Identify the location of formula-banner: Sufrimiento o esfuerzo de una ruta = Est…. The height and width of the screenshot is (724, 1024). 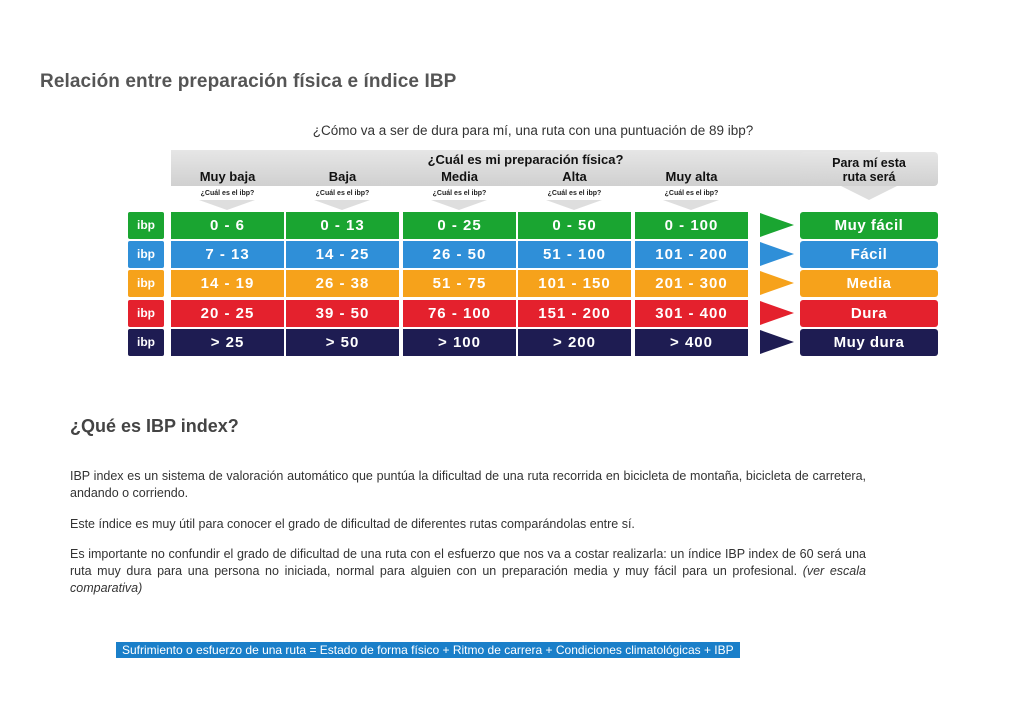
(428, 650).